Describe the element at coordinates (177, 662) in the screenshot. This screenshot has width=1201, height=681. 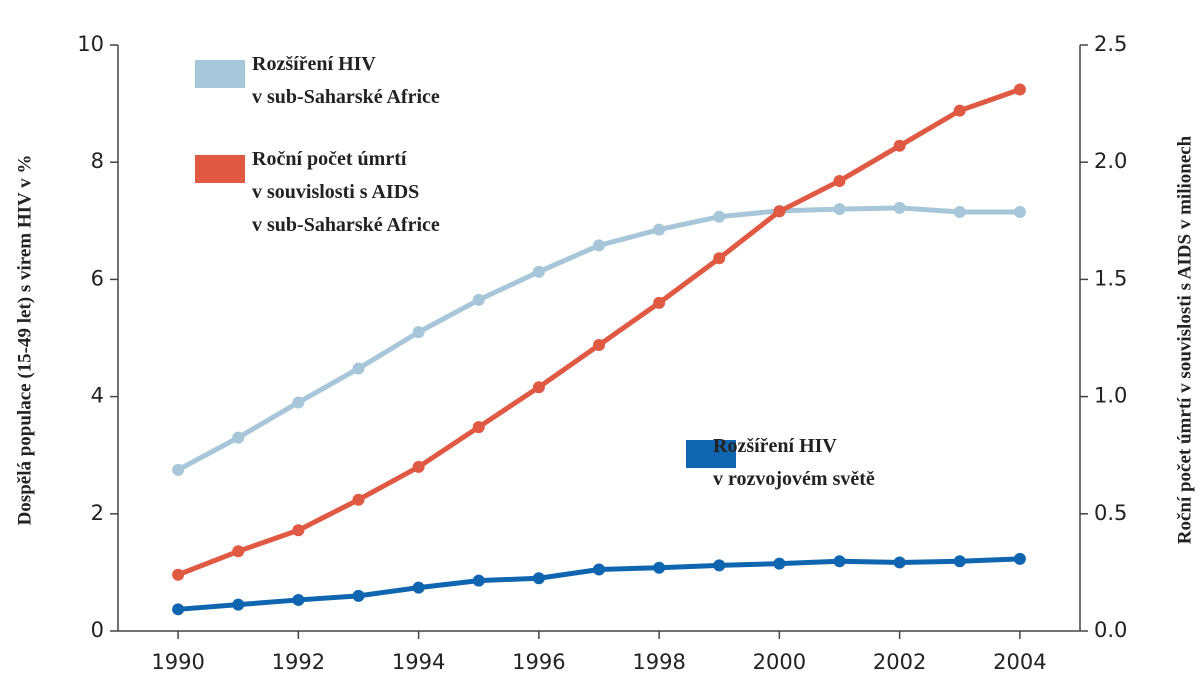
I see `x-tick-label: 1990` at that location.